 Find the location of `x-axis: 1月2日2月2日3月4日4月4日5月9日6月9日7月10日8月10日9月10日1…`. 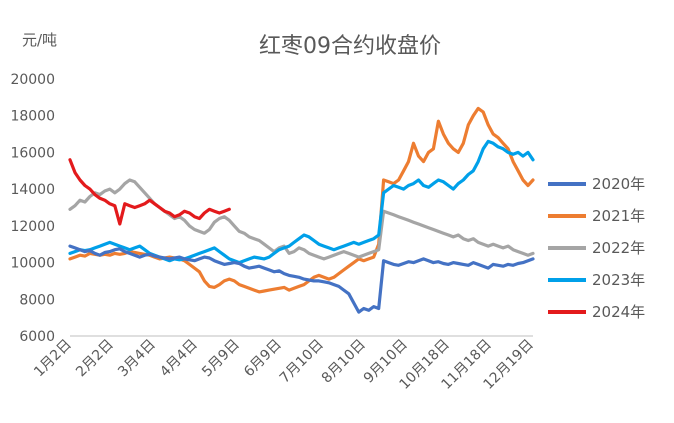

x-axis: 1月2日2月2日3月4日4月4日5月9日6月9日7月10日8月10日9月10日1… is located at coordinates (284, 365).